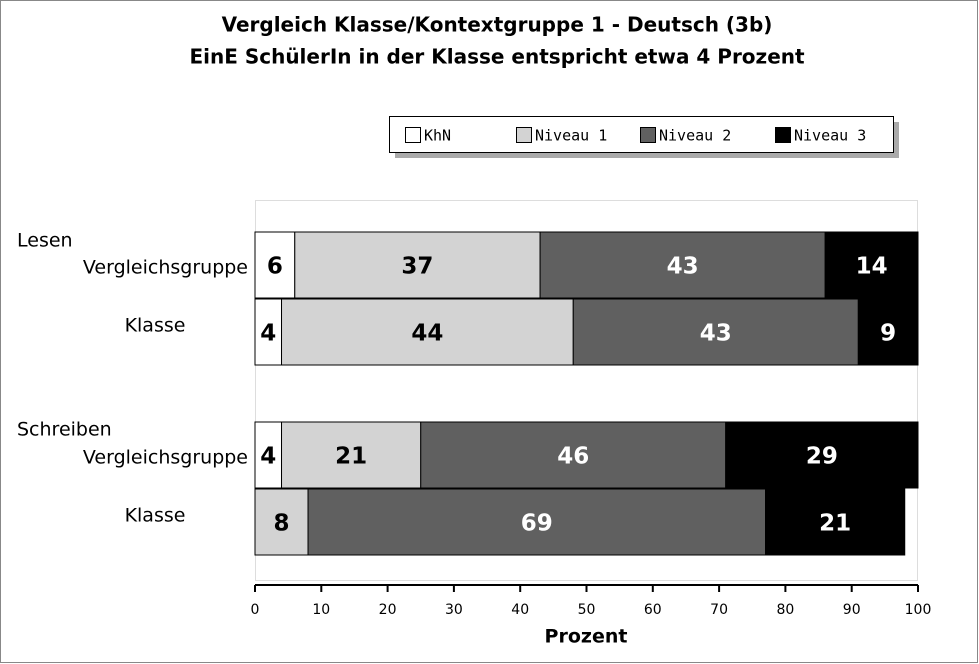 The height and width of the screenshot is (664, 979). I want to click on x-tick-label: 20, so click(388, 610).